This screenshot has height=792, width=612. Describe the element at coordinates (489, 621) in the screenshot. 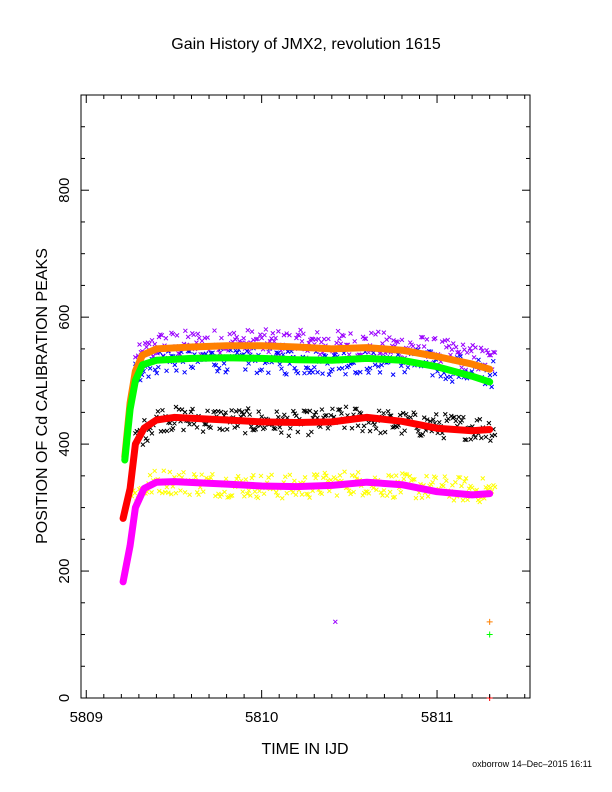

I see `outlier-point` at that location.